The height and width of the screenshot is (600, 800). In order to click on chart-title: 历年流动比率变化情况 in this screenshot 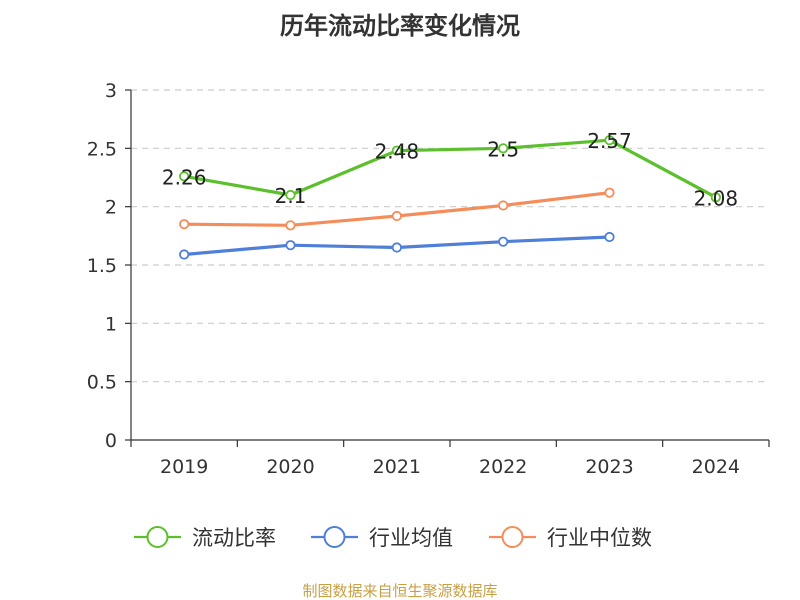, I will do `click(400, 26)`.